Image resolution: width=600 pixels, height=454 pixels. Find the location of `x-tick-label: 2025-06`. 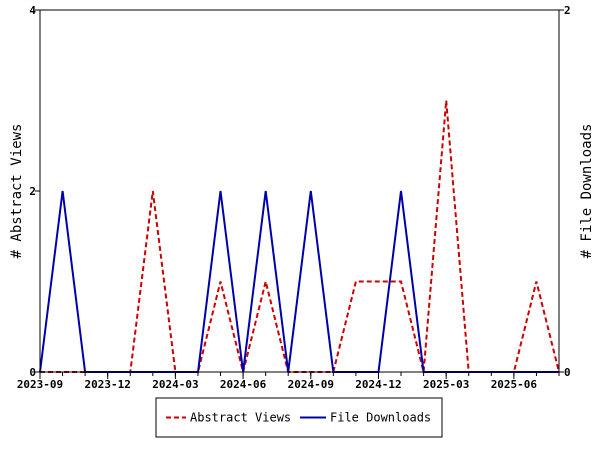

x-tick-label: 2025-06 is located at coordinates (514, 384).